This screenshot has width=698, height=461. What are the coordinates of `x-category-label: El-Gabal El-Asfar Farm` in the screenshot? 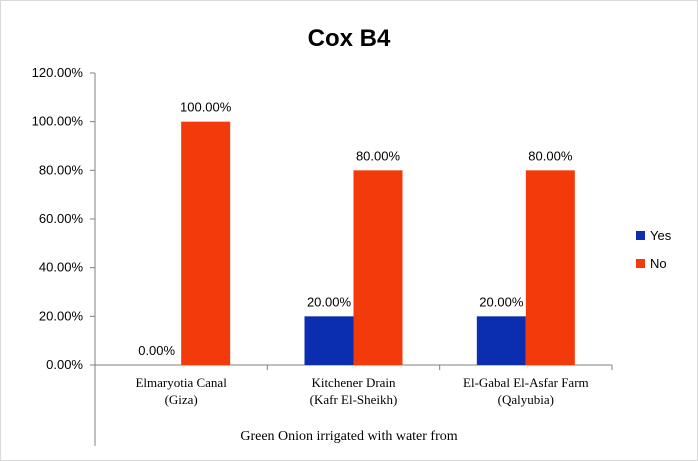 It's located at (526, 382).